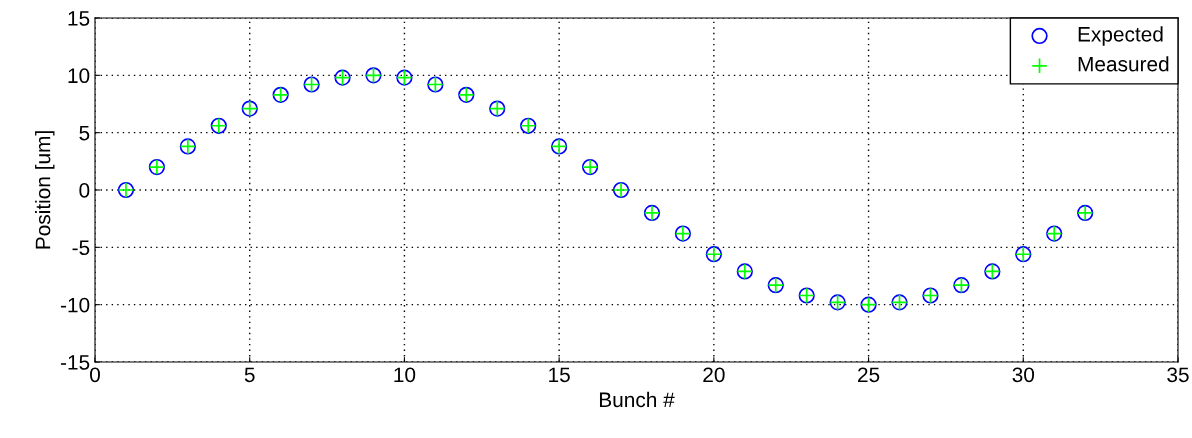 This screenshot has width=1192, height=438. What do you see at coordinates (1178, 375) in the screenshot?
I see `x-tick-label: 35` at bounding box center [1178, 375].